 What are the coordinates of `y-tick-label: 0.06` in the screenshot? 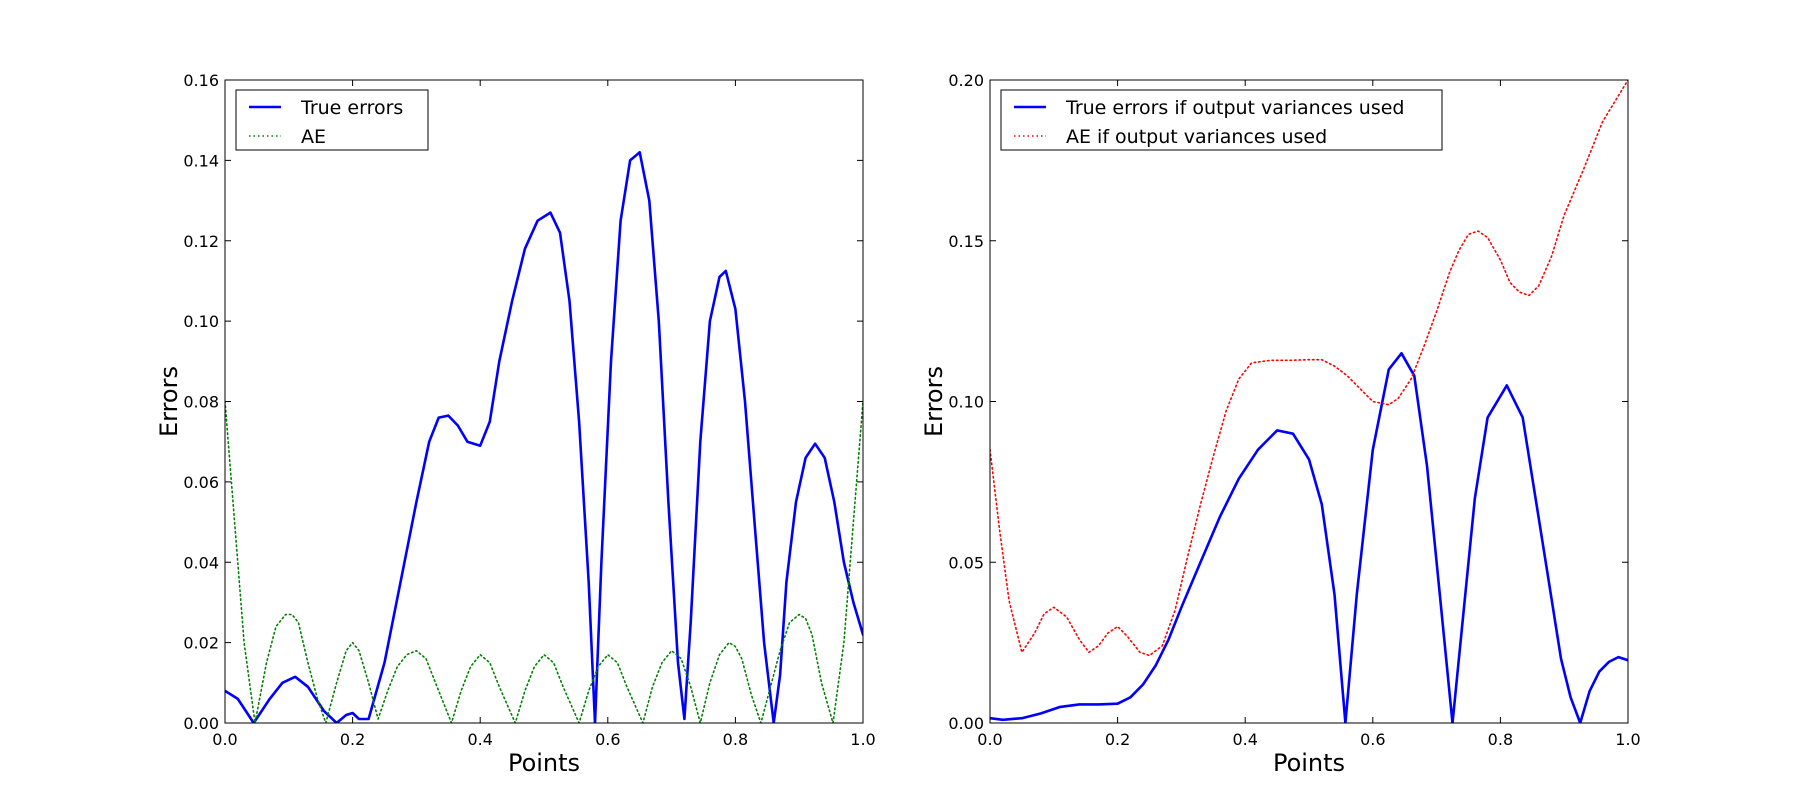 It's located at (201, 482).